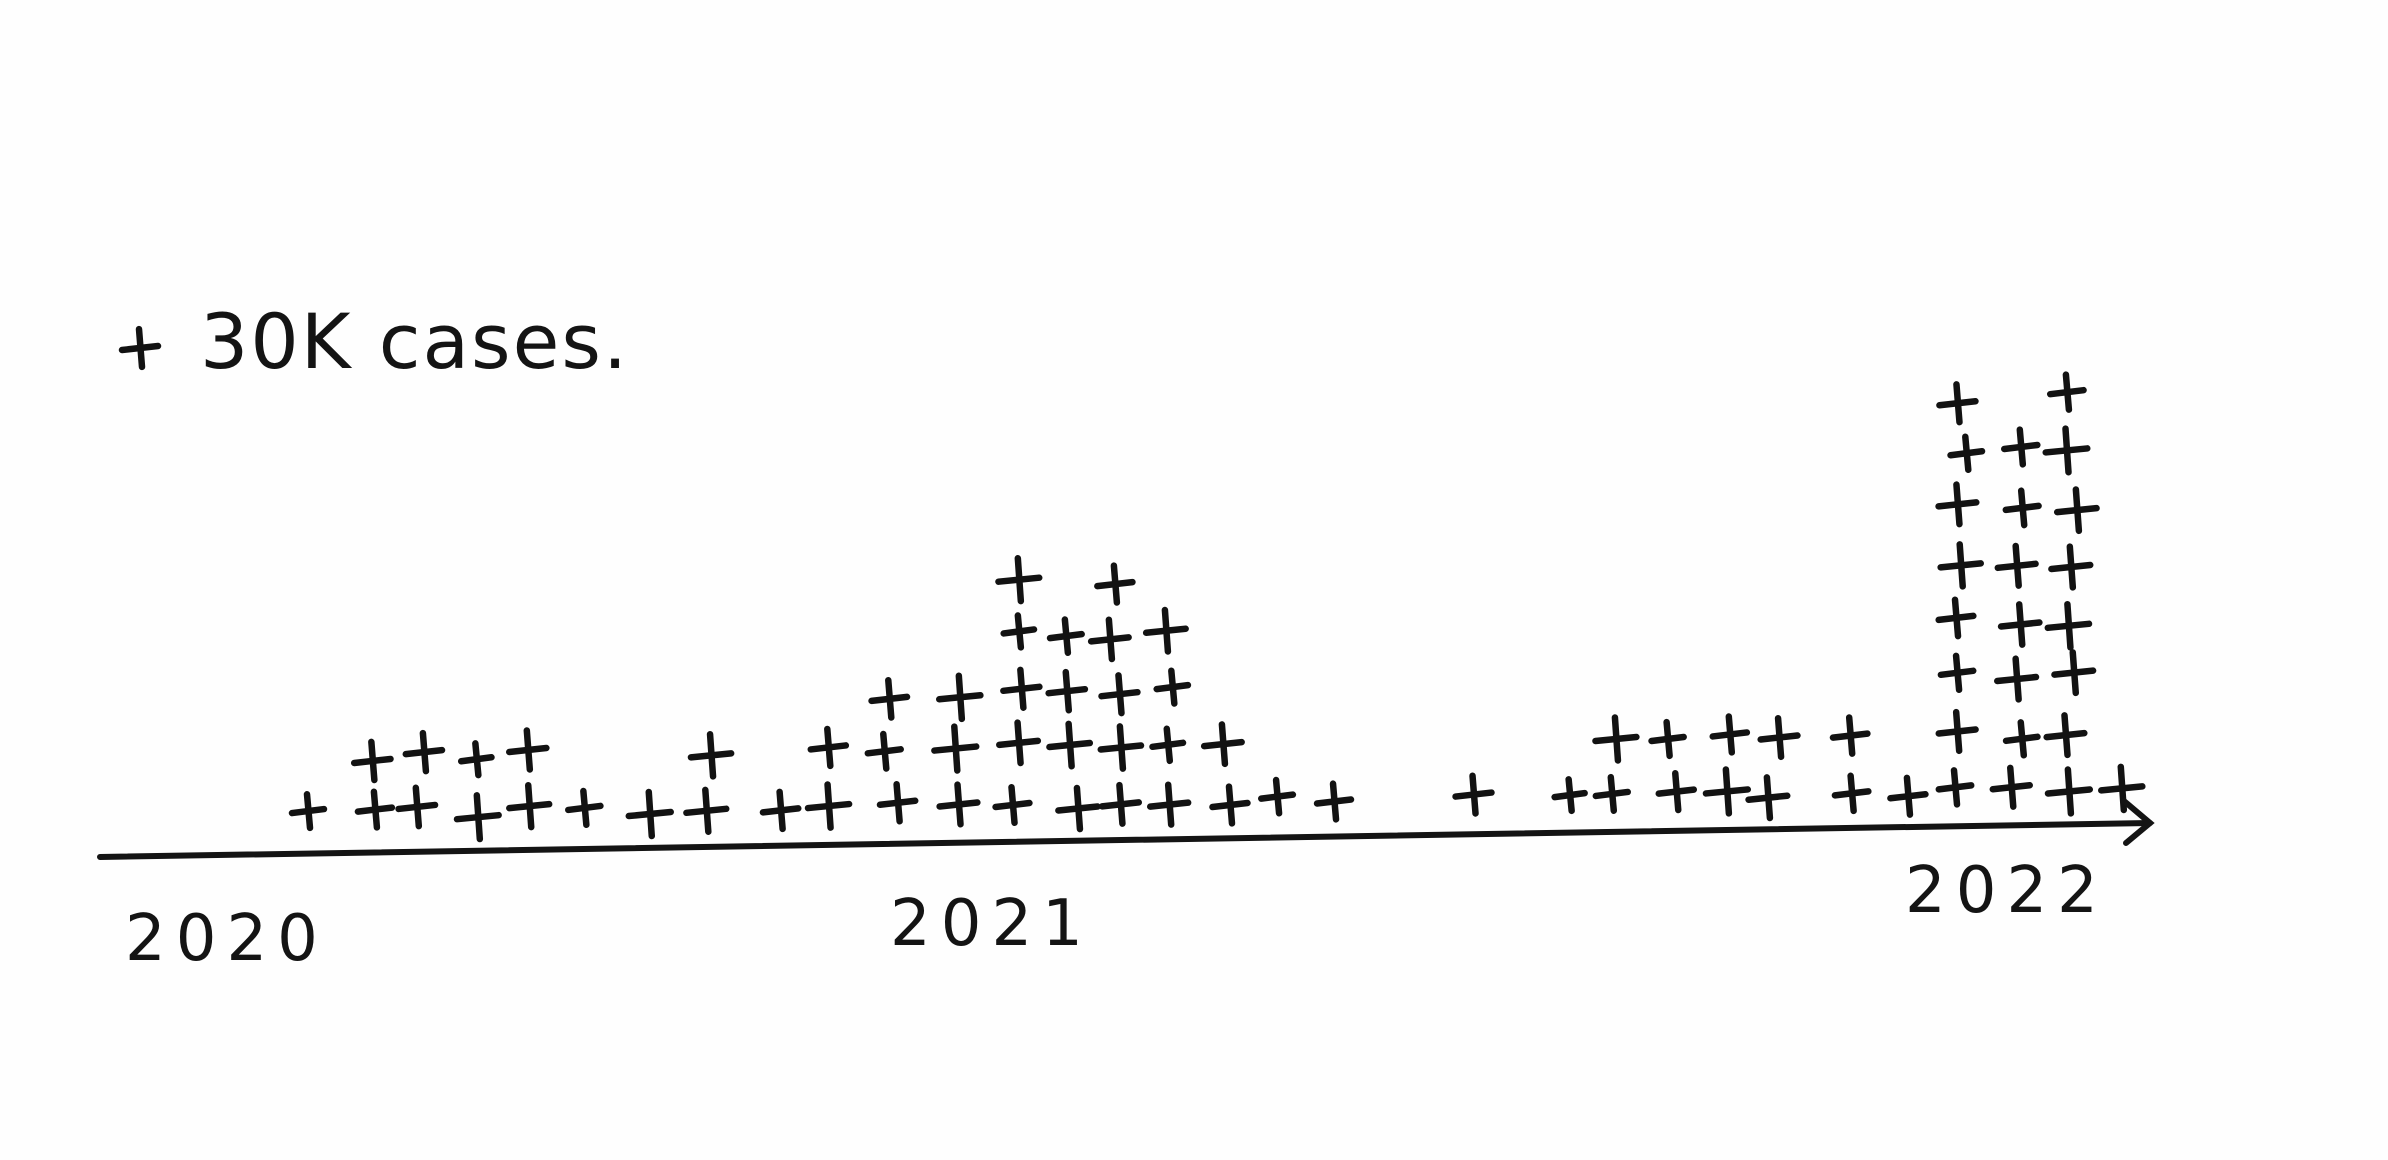 The height and width of the screenshot is (1160, 2388). I want to click on legend-label: 30K cases., so click(414, 341).